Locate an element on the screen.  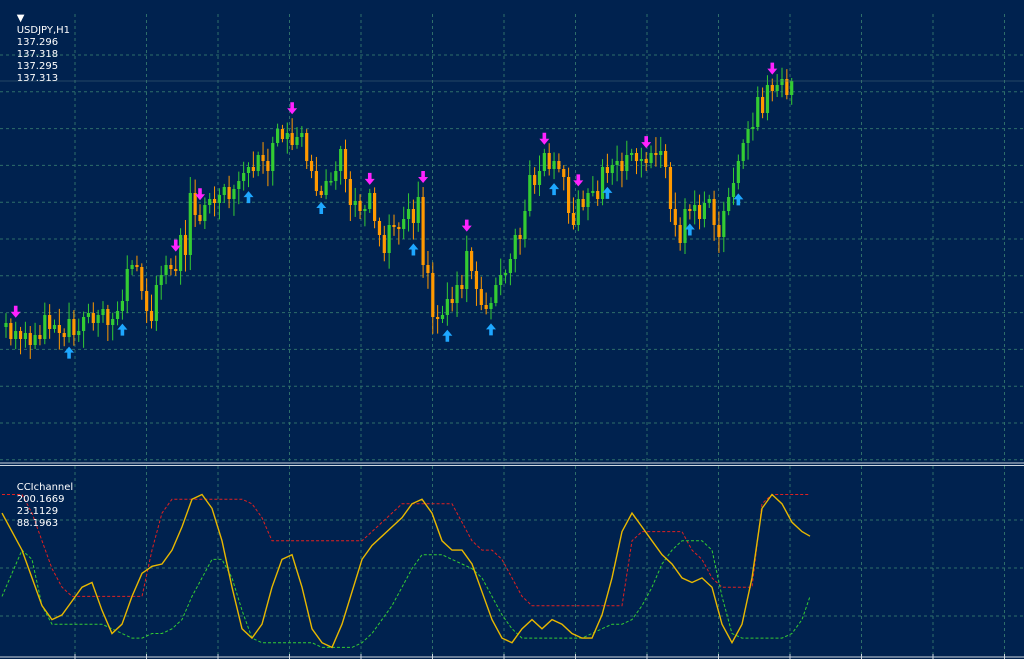
close-price: 137.313 is located at coordinates (37, 78).